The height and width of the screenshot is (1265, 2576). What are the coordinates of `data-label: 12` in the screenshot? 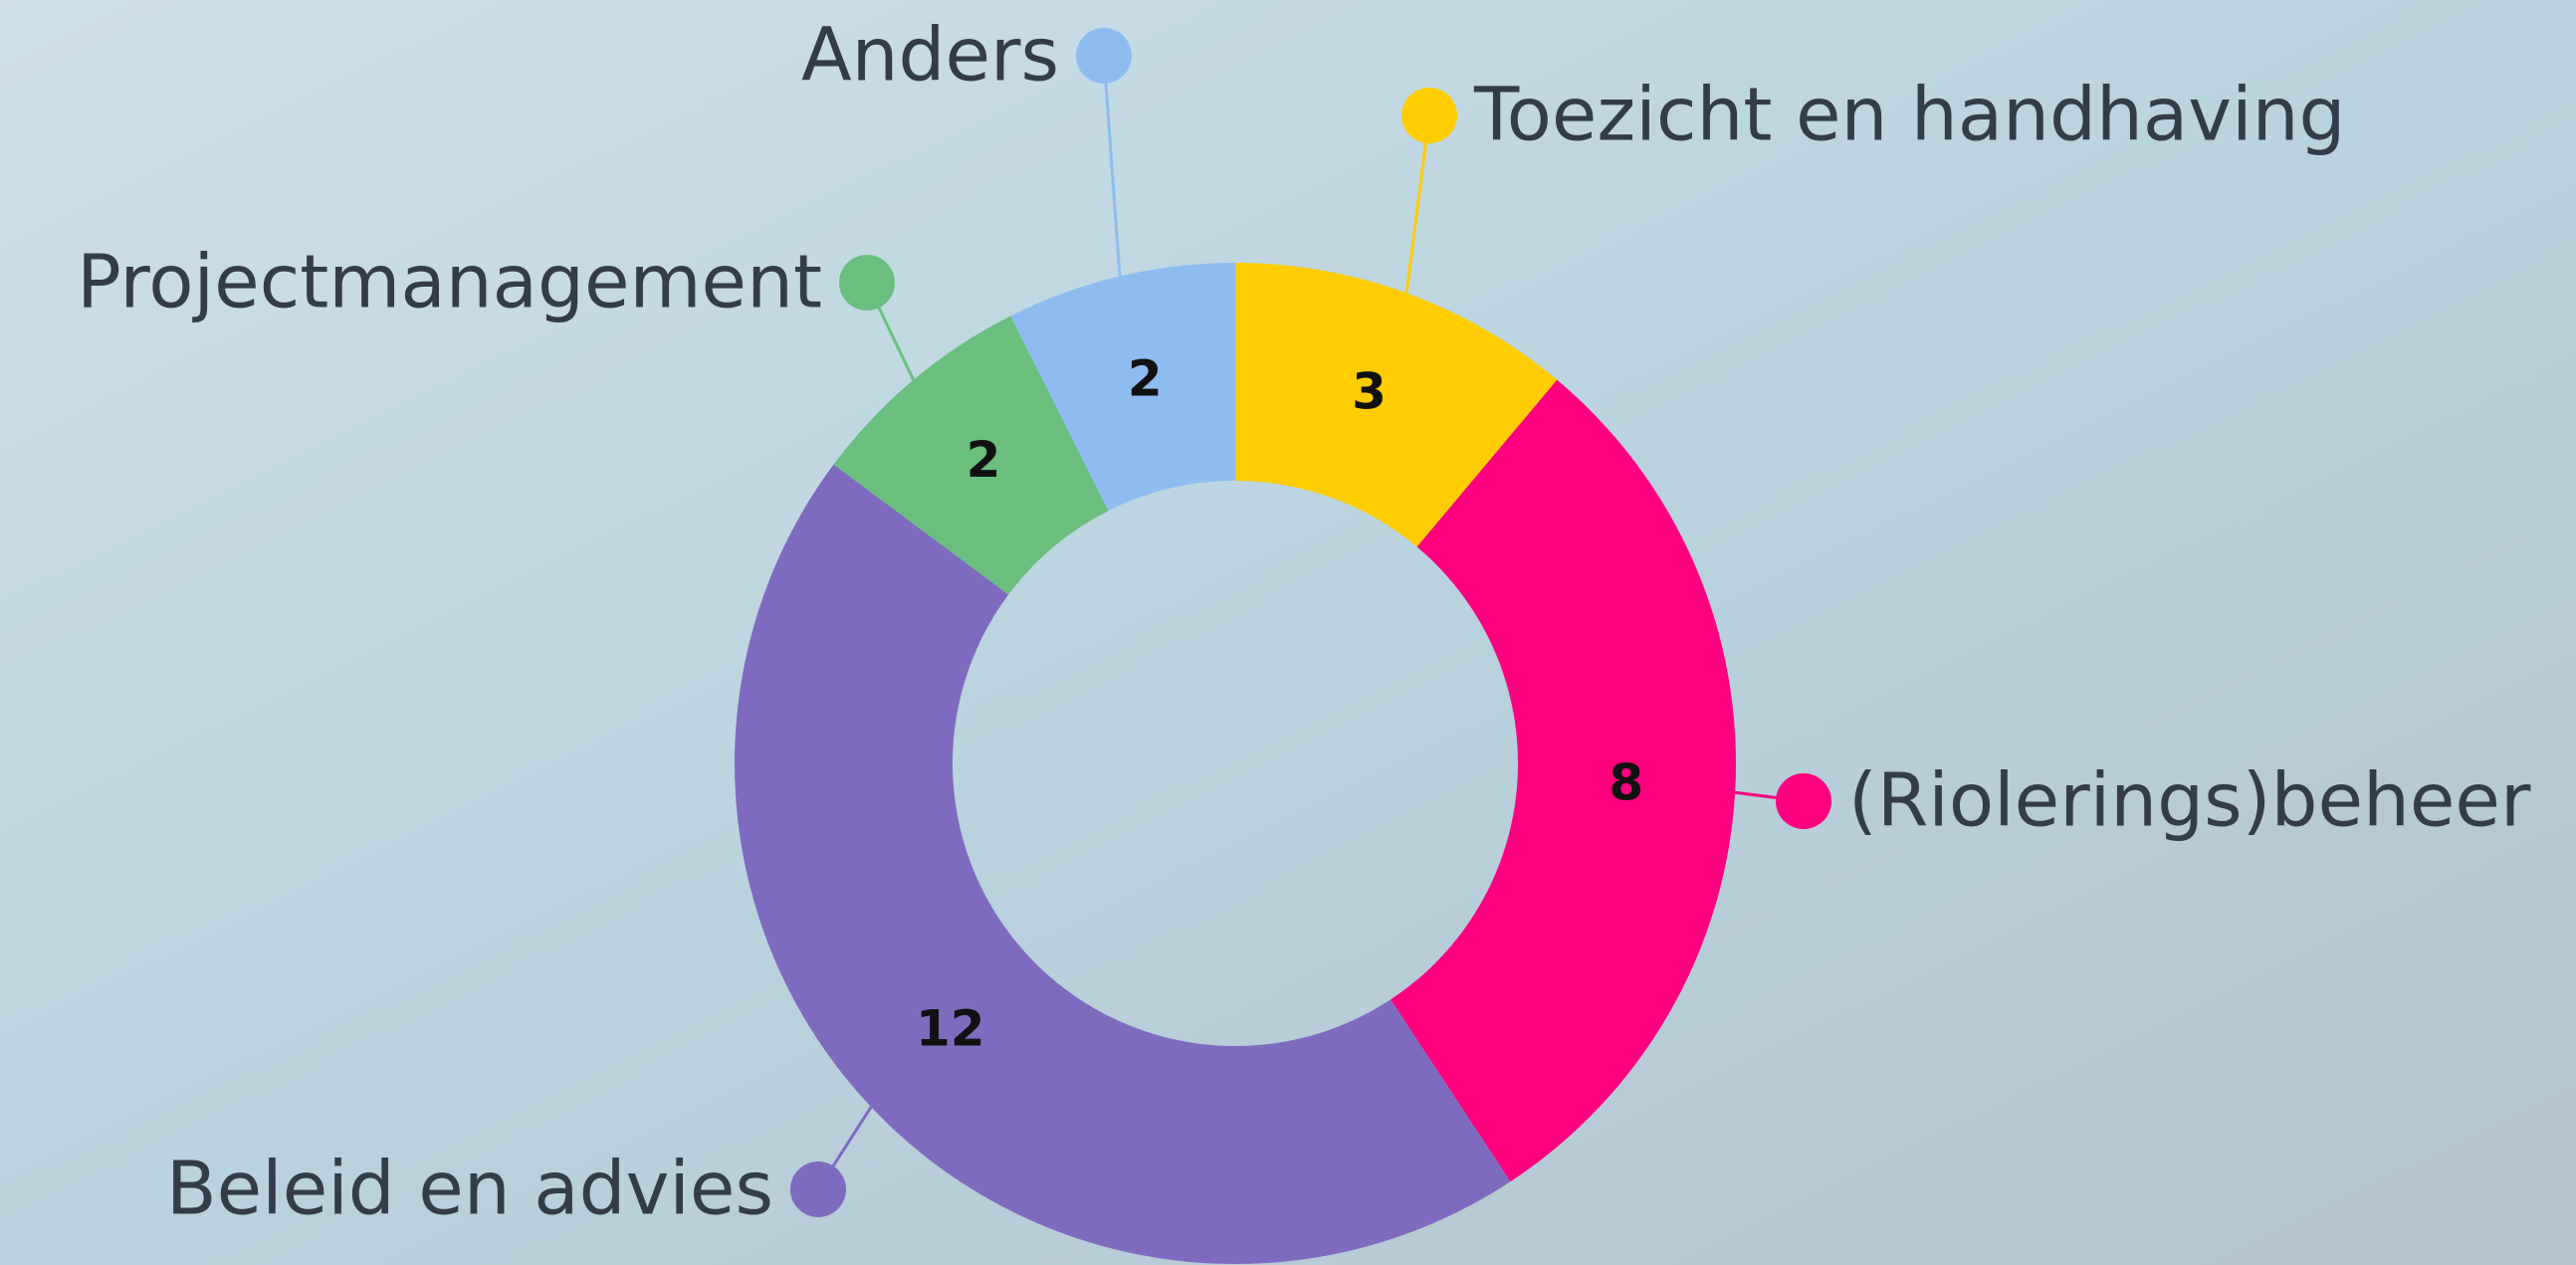 It's located at (950, 1029).